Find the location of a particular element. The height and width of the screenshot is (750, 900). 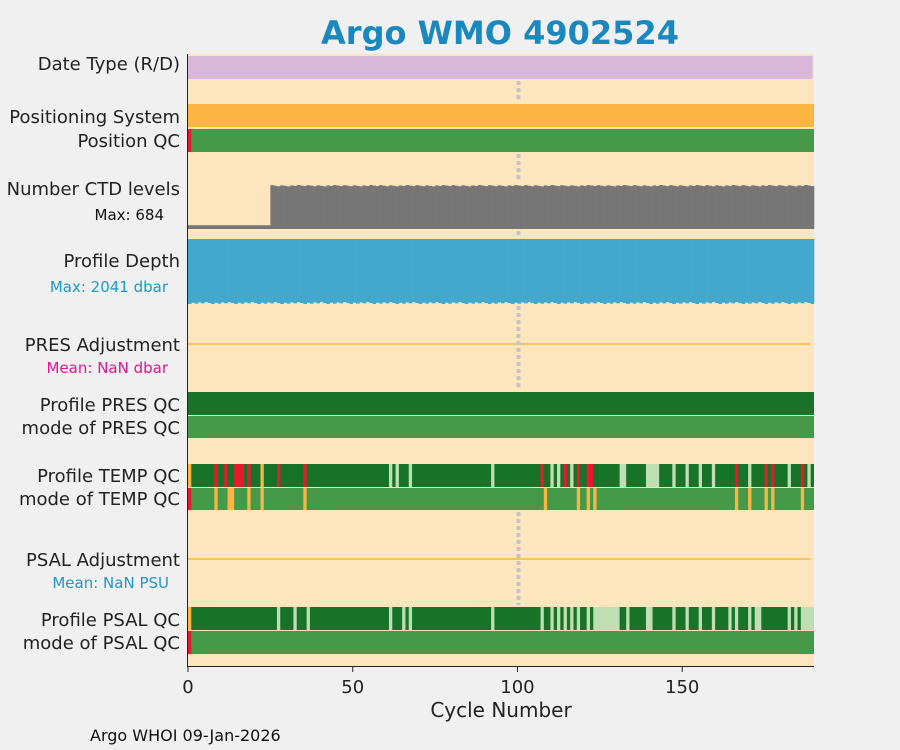

profile-pres-qc-bar is located at coordinates (501, 403).